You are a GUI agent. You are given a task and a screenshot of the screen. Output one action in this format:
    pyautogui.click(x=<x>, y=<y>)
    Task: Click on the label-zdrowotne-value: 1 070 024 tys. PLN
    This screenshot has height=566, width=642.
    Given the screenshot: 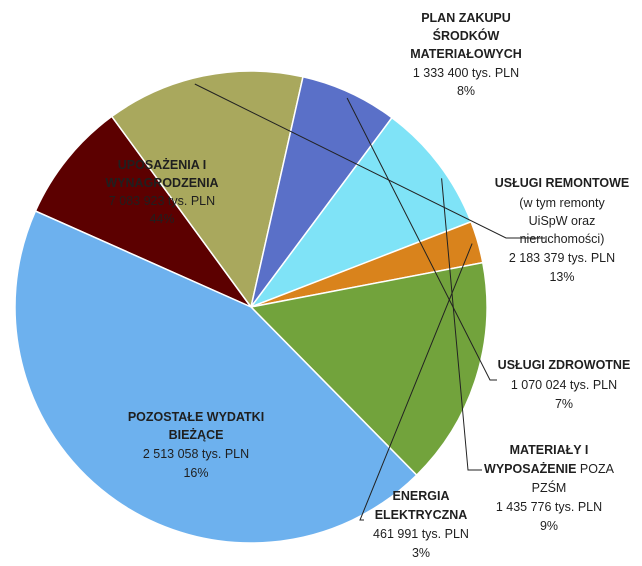 What is the action you would take?
    pyautogui.click(x=564, y=385)
    